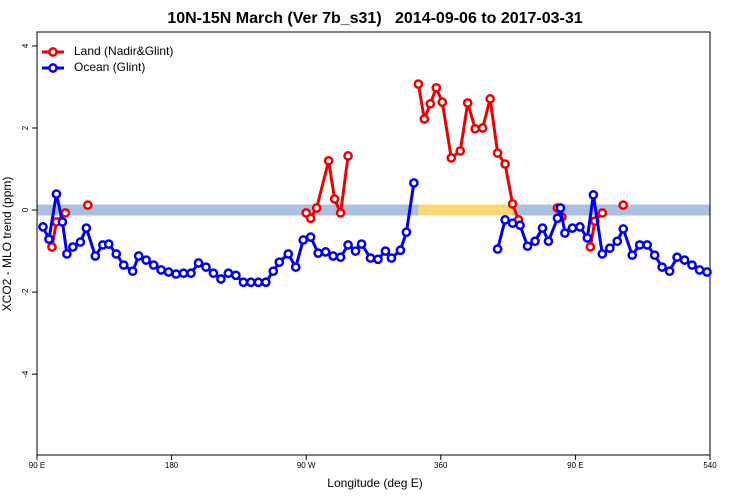 Image resolution: width=750 pixels, height=500 pixels. What do you see at coordinates (374, 483) in the screenshot?
I see `x-axis-label: Longitude (deg E)` at bounding box center [374, 483].